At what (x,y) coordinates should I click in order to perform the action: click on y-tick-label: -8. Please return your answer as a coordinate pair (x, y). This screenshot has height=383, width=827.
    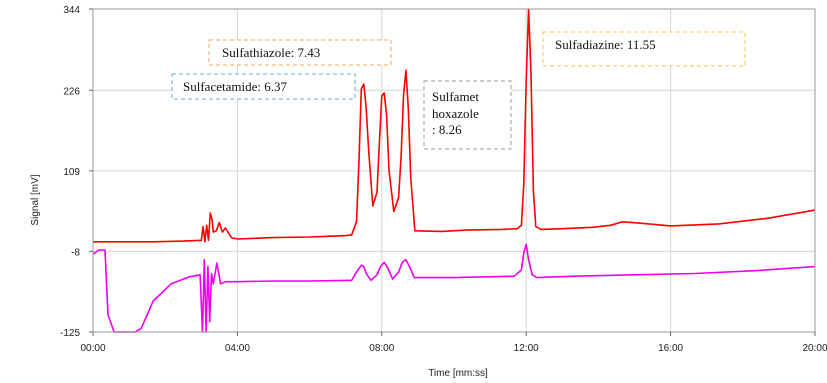
    Looking at the image, I should click on (75, 252).